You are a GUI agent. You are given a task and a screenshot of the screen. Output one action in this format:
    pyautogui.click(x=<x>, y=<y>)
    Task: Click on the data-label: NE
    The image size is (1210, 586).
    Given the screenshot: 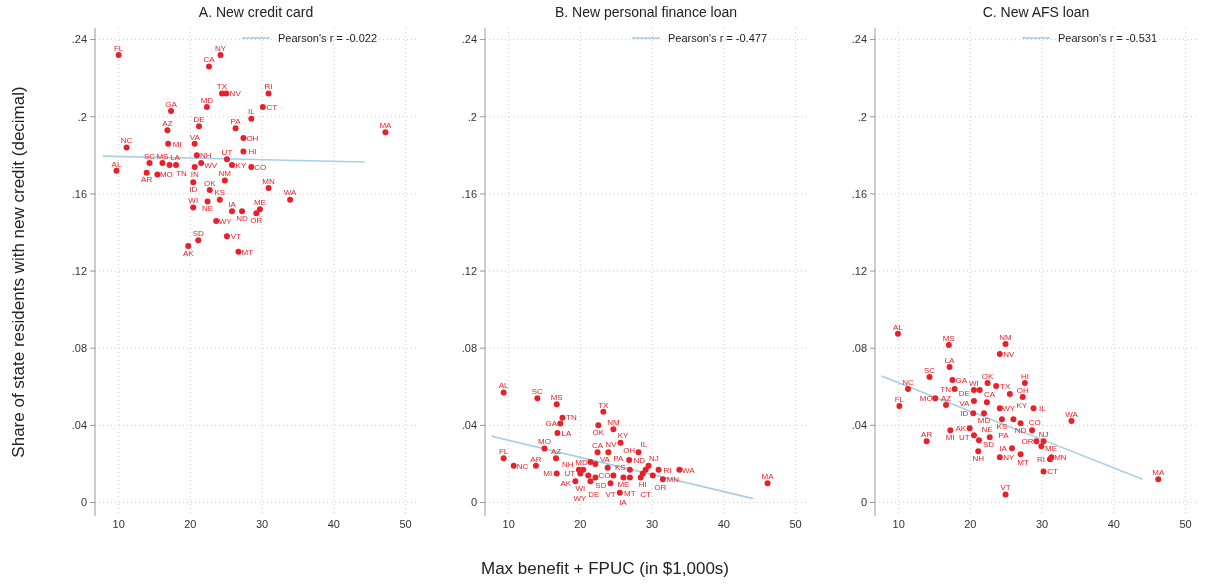 What is the action you would take?
    pyautogui.click(x=208, y=209)
    